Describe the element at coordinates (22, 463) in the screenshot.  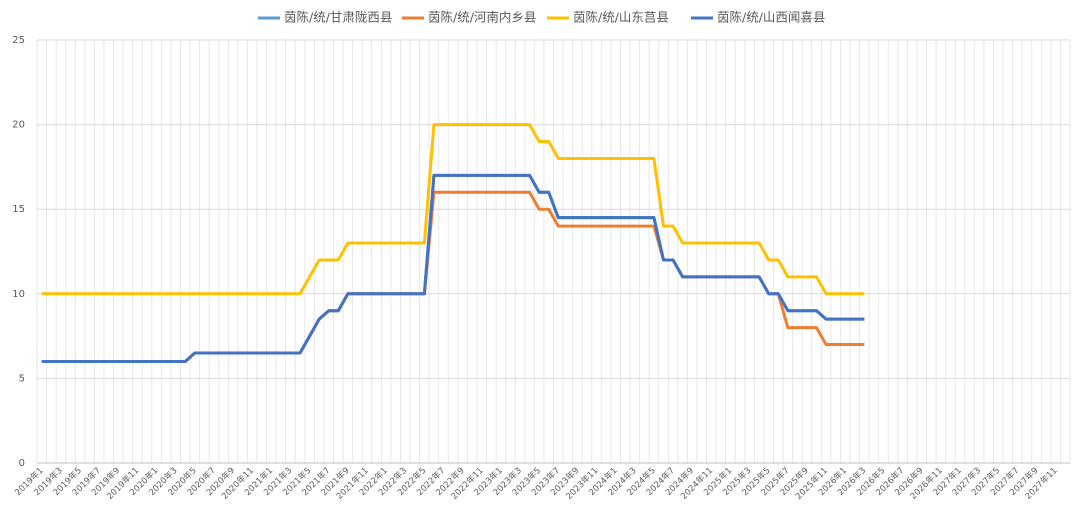
I see `y-tick-label: 0` at that location.